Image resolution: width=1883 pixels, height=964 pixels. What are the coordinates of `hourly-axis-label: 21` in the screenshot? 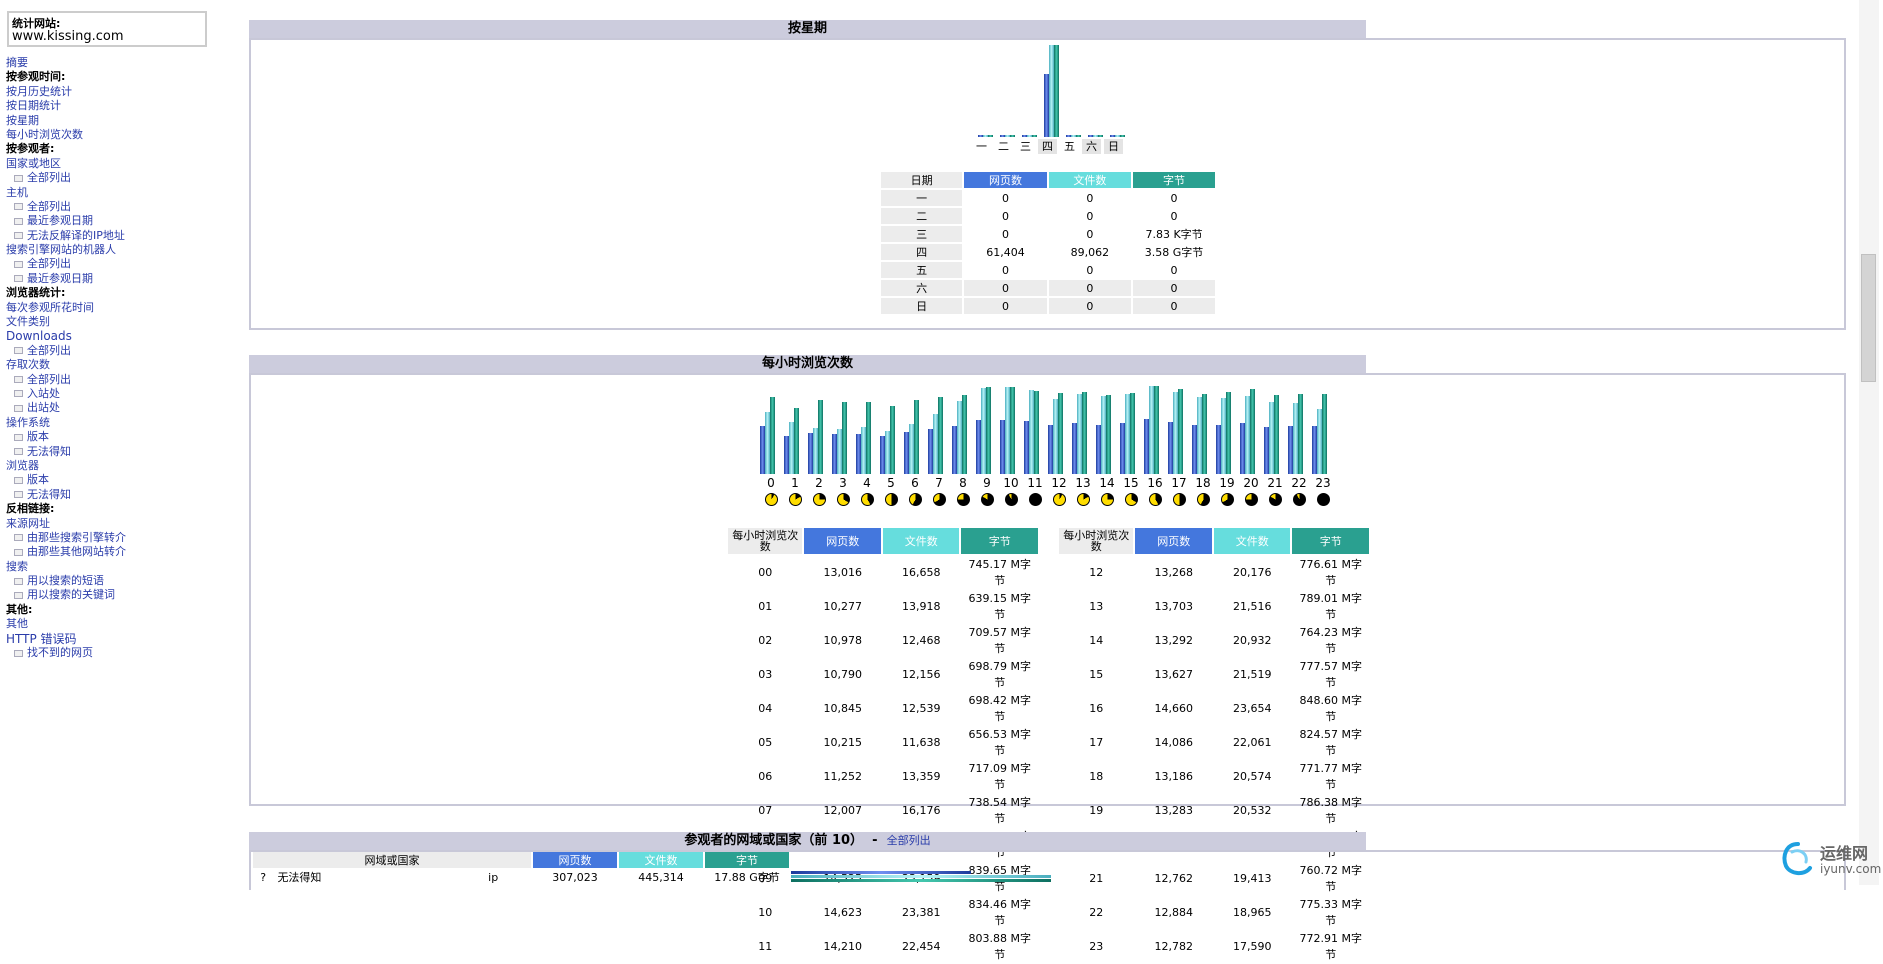 It's located at (1275, 483).